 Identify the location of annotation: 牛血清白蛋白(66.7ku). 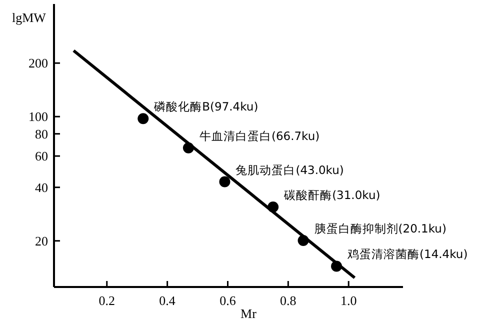
(259, 135).